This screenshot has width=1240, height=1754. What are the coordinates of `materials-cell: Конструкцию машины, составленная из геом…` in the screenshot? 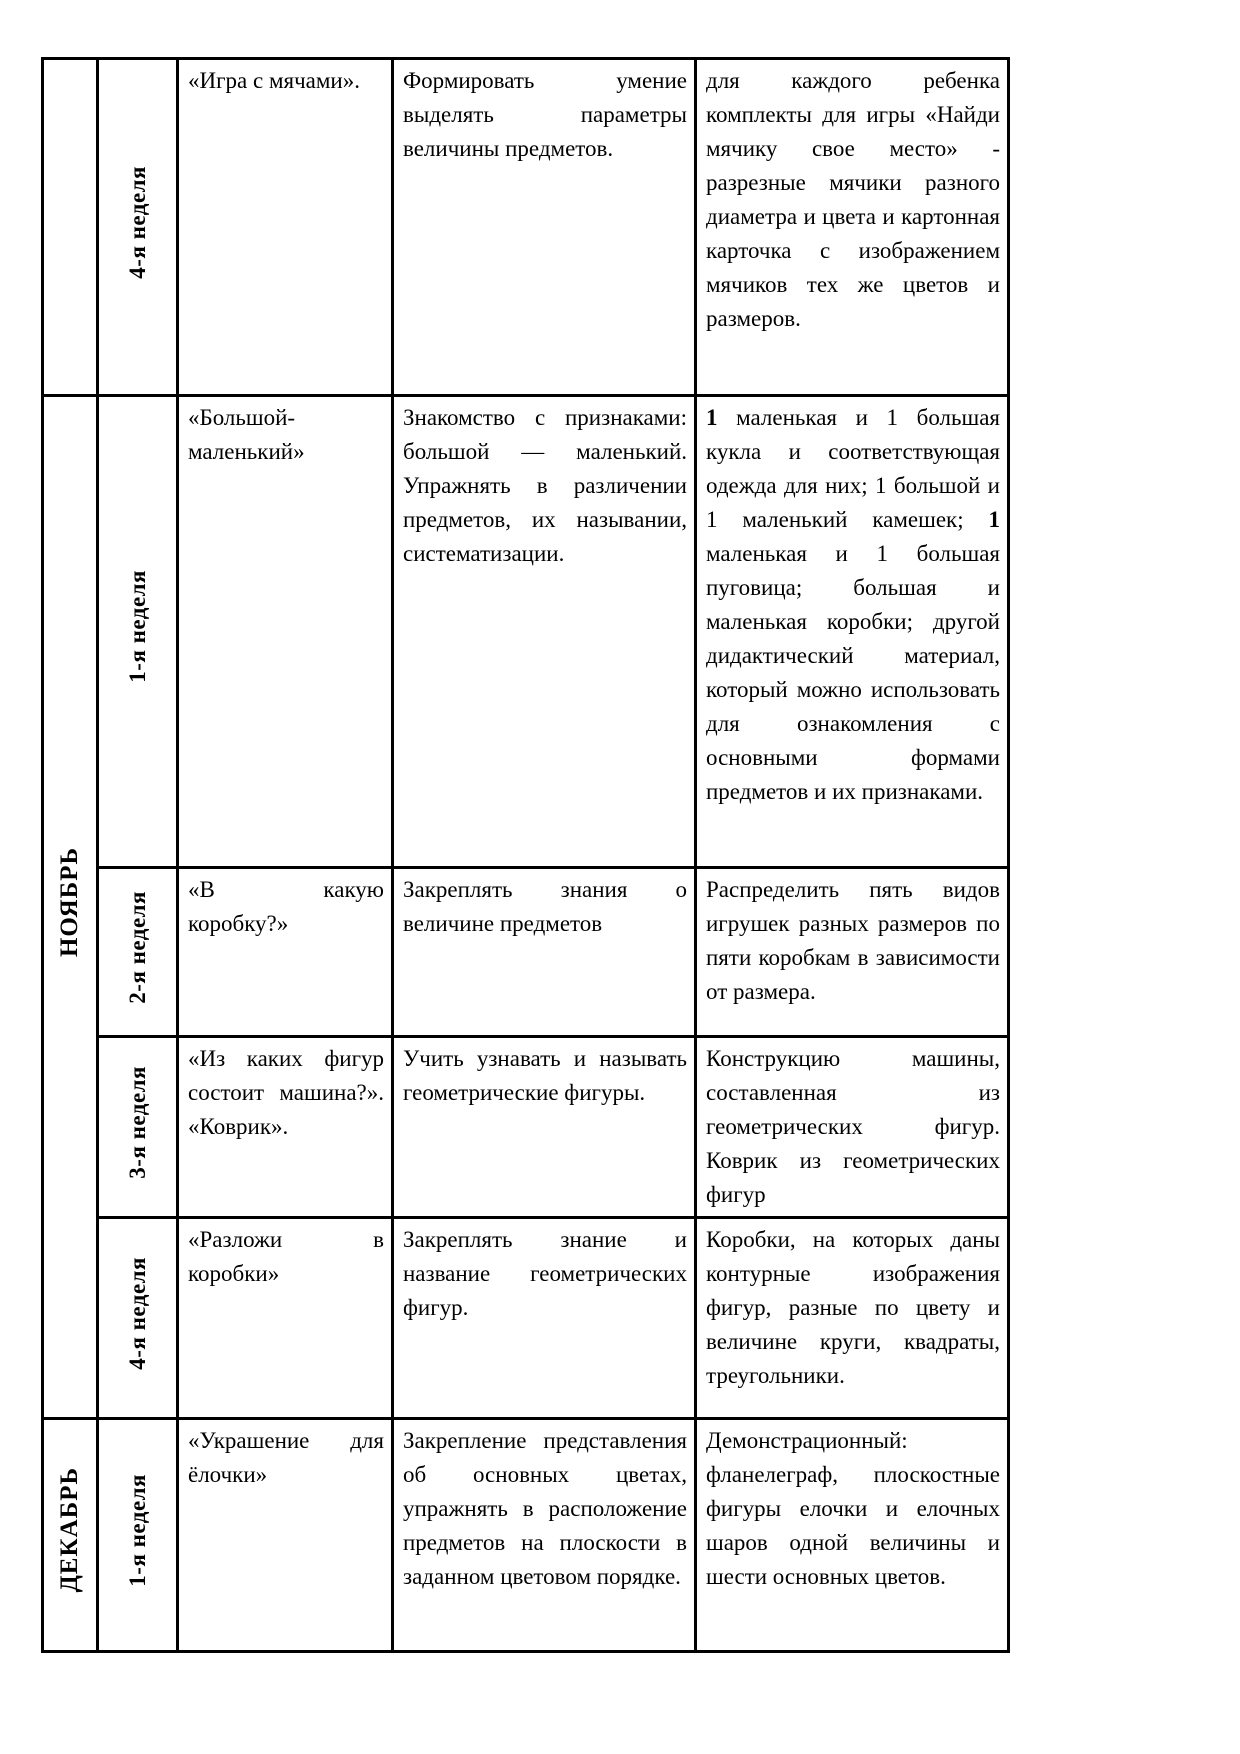 It's located at (852, 1127).